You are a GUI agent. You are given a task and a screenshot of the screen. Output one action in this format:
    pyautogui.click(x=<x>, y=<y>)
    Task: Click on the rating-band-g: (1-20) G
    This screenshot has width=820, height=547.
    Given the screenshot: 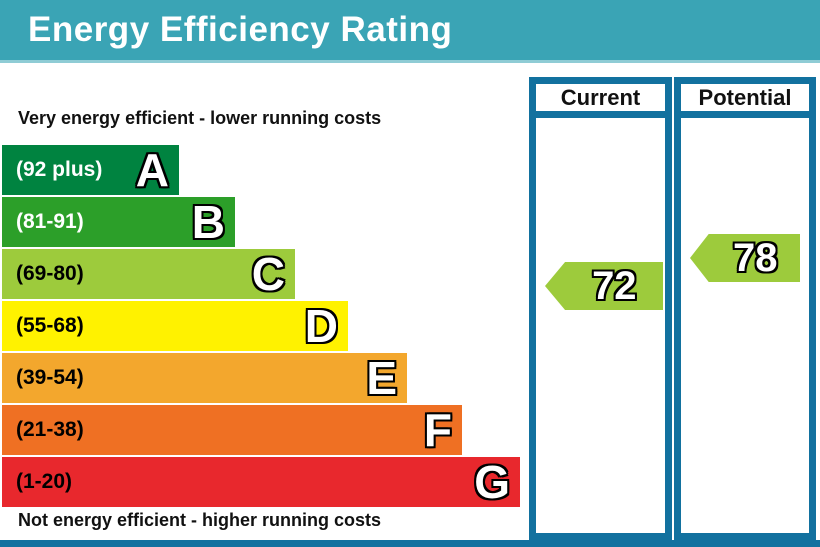 What is the action you would take?
    pyautogui.click(x=261, y=482)
    